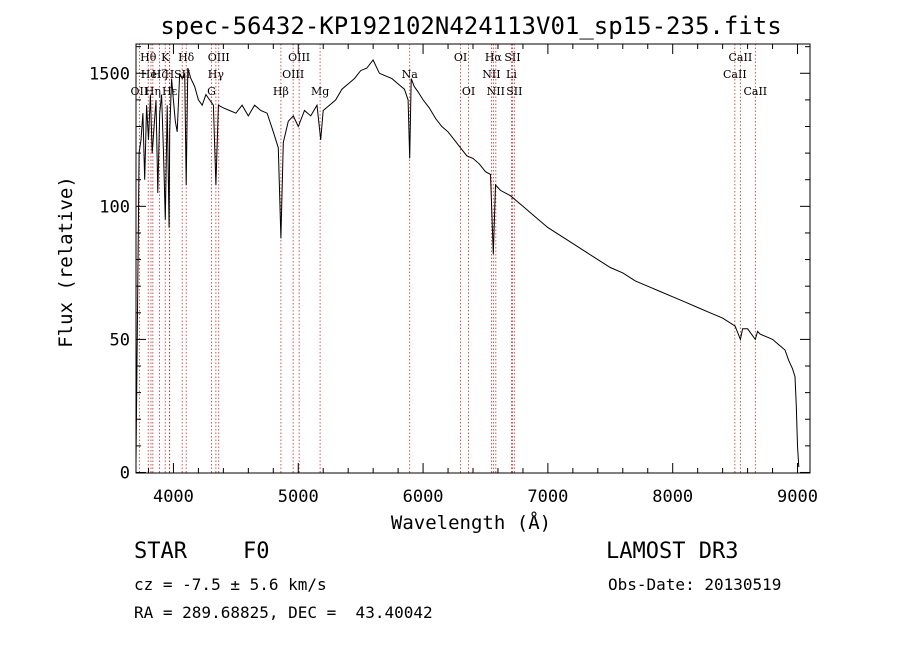 This screenshot has width=900, height=649. Describe the element at coordinates (471, 522) in the screenshot. I see `x-axis-label: Wavelength (Å)` at that location.